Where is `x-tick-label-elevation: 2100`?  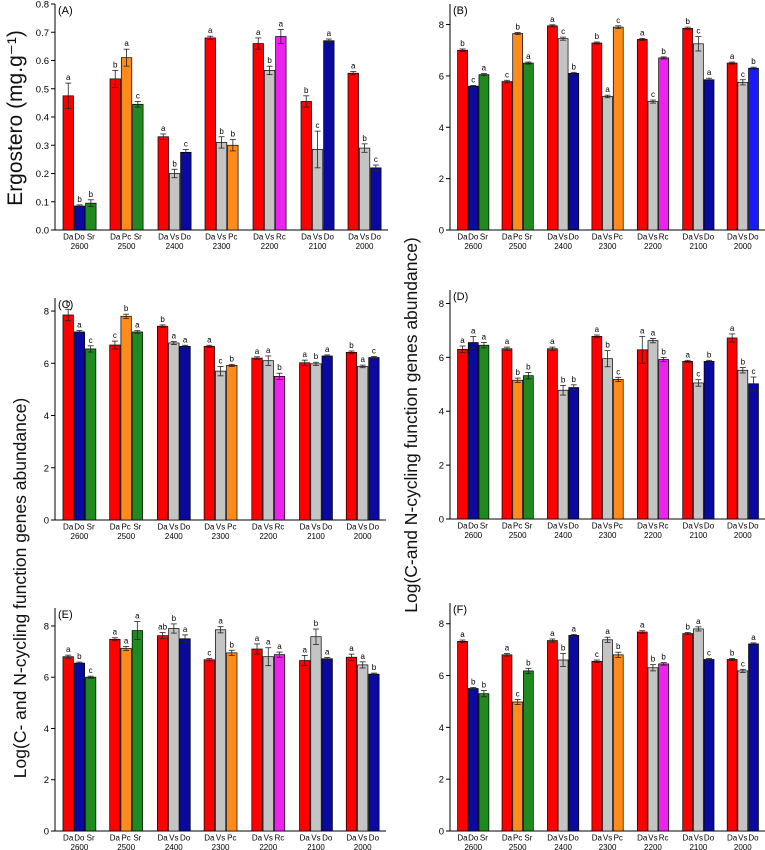 x-tick-label-elevation: 2100 is located at coordinates (316, 846).